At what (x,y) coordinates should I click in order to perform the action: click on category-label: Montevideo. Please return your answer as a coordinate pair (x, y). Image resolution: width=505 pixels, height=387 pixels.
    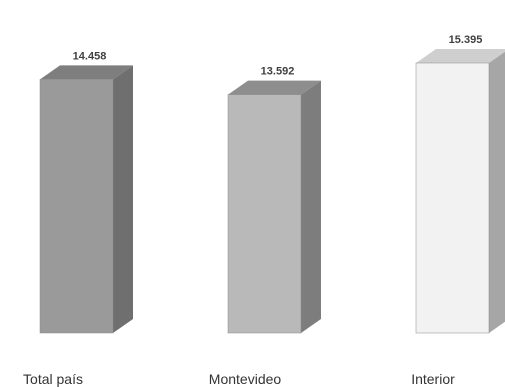
    Looking at the image, I should click on (245, 379).